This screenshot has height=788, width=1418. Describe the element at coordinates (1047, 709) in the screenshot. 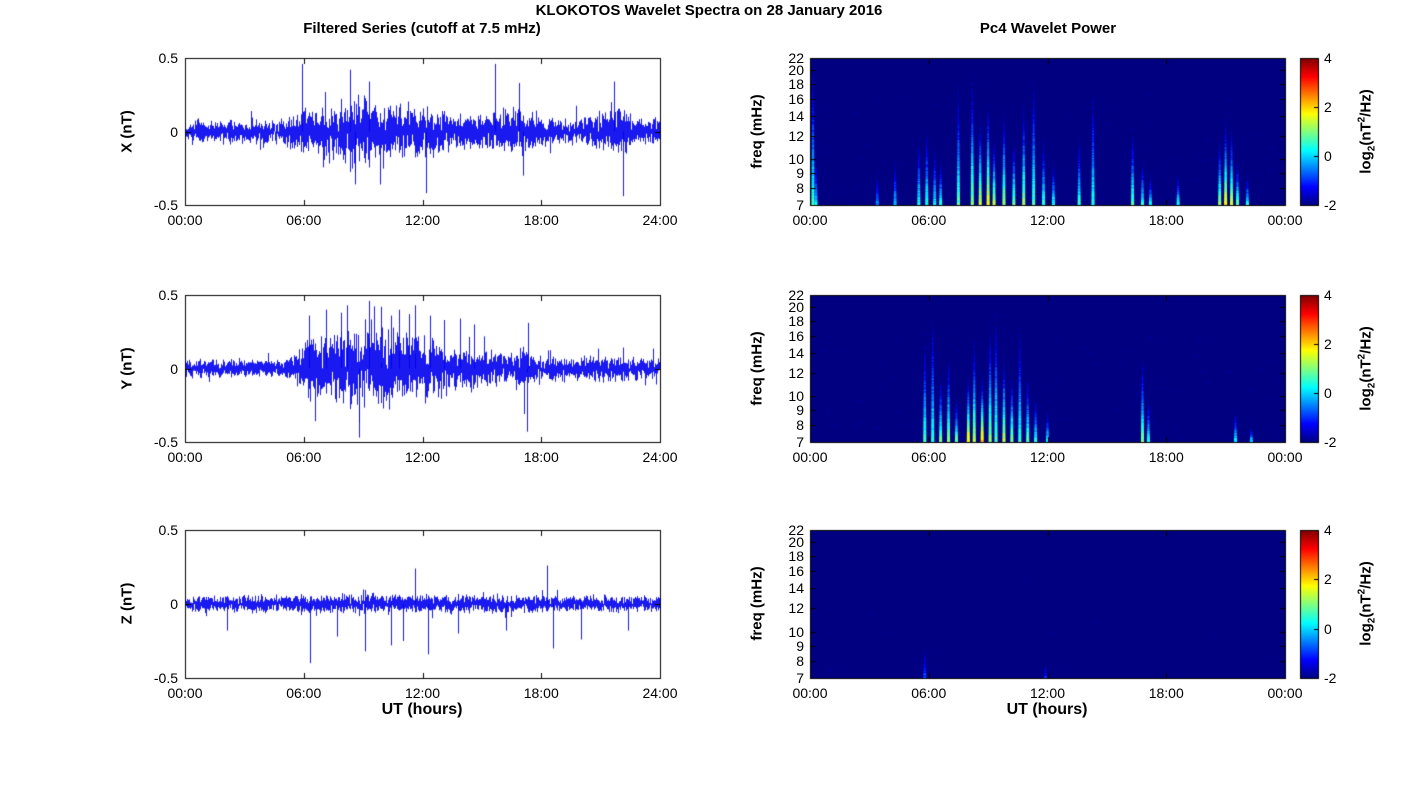

I see `xlabel-ut-right: UT (hours)` at that location.